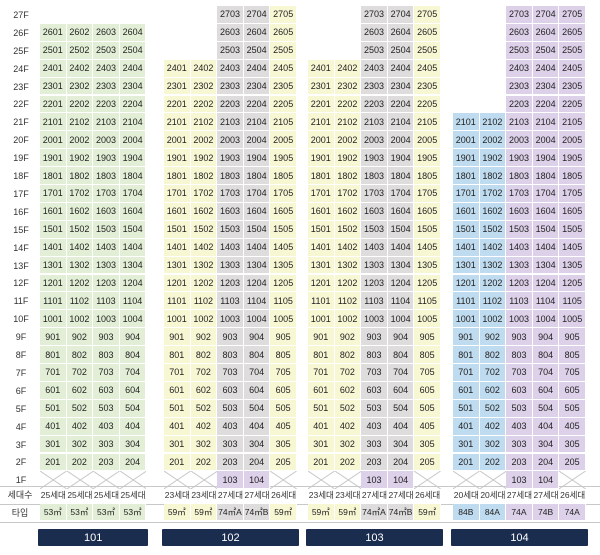 Image resolution: width=600 pixels, height=555 pixels. Describe the element at coordinates (572, 426) in the screenshot. I see `unit-cell: 405` at that location.